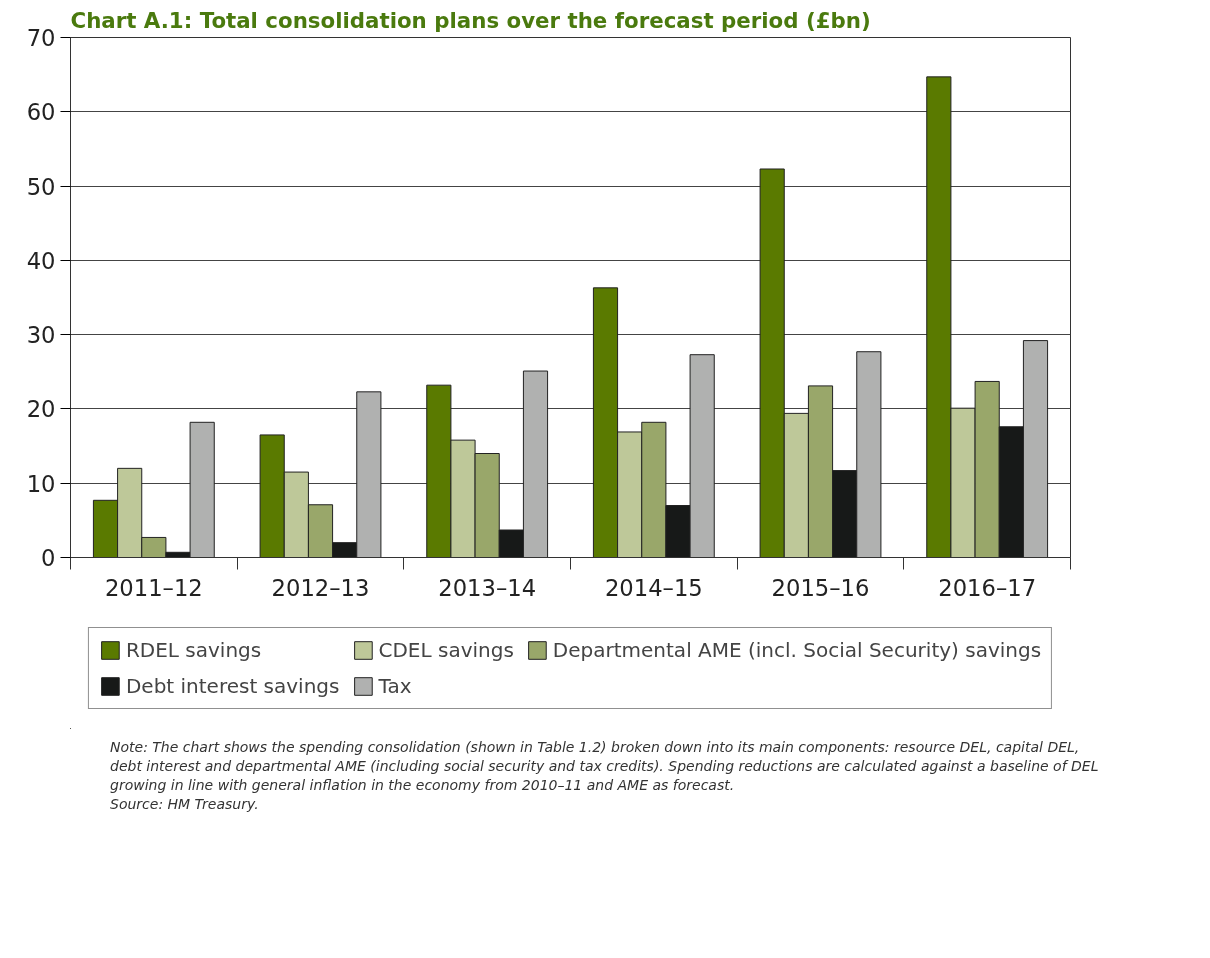 The width and height of the screenshot is (1210, 958). Describe the element at coordinates (48, 558) in the screenshot. I see `y-tick-label: 0` at that location.